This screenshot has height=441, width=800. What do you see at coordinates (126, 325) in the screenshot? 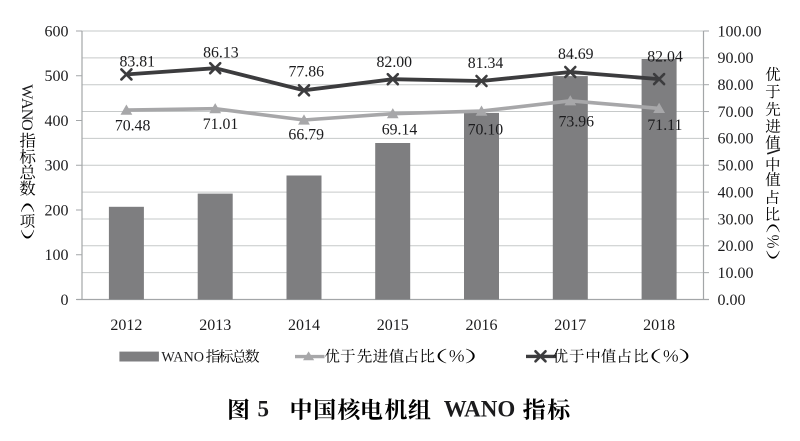
I see `svg-text: 2012` at bounding box center [126, 325].